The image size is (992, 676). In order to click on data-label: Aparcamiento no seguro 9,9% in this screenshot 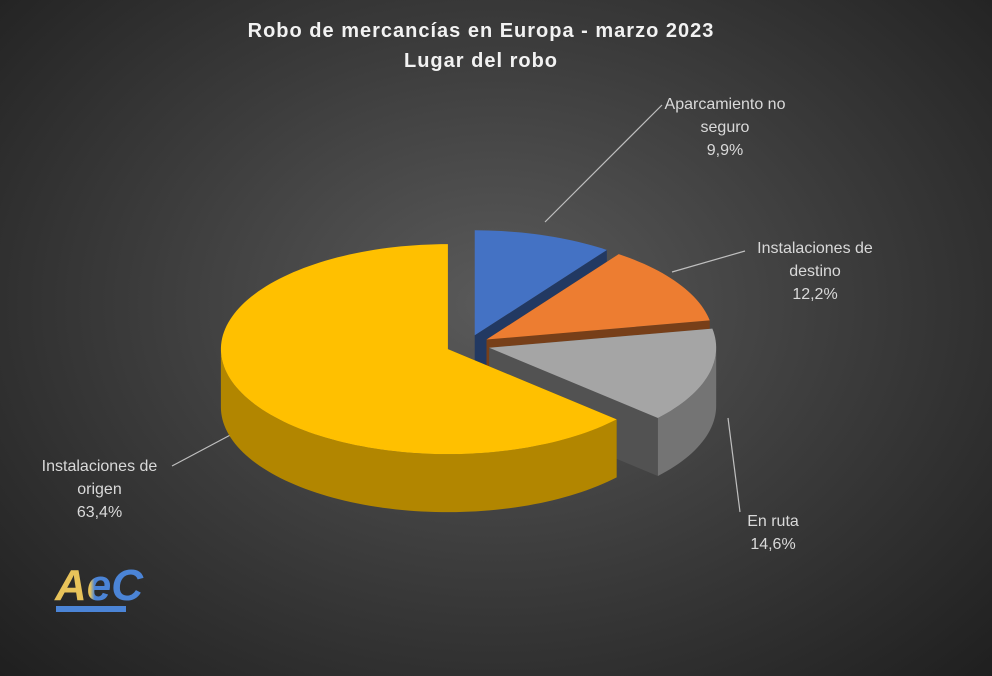, I will do `click(725, 127)`.